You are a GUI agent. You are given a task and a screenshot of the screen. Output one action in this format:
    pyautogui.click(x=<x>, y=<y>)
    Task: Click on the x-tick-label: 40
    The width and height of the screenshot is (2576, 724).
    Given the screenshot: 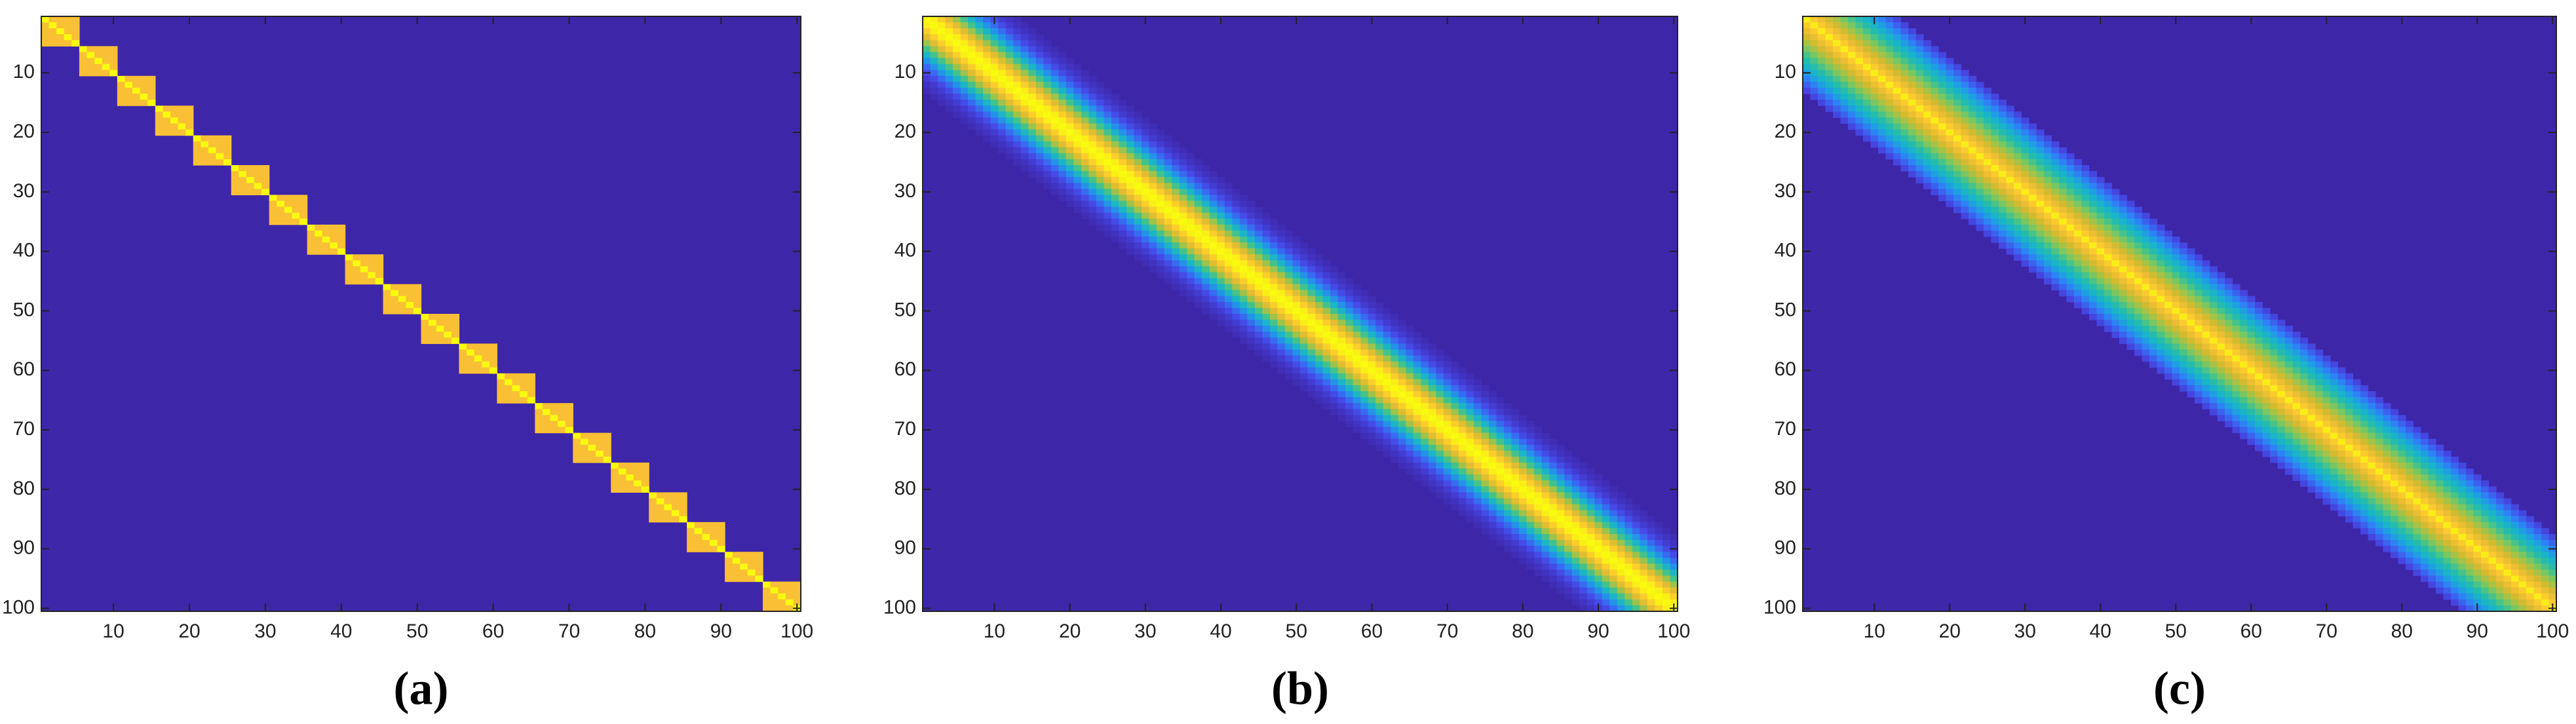 What is the action you would take?
    pyautogui.click(x=341, y=631)
    